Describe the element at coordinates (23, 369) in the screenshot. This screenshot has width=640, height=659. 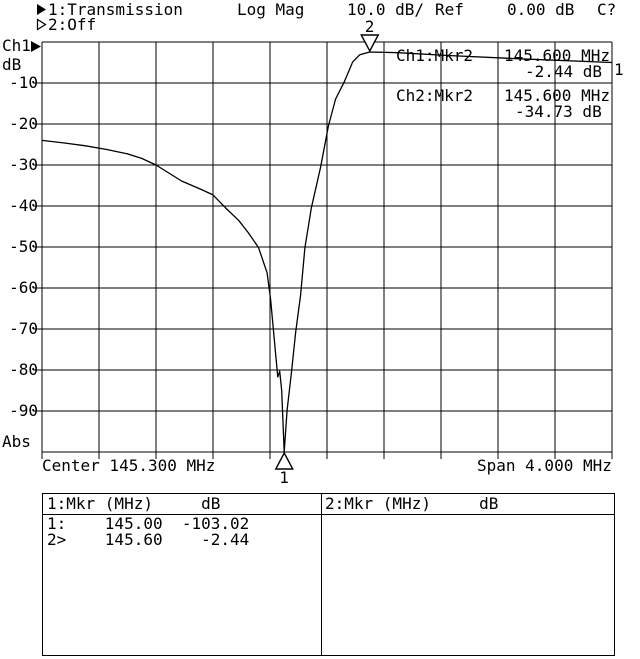
I see `y-tick-label: -80` at that location.